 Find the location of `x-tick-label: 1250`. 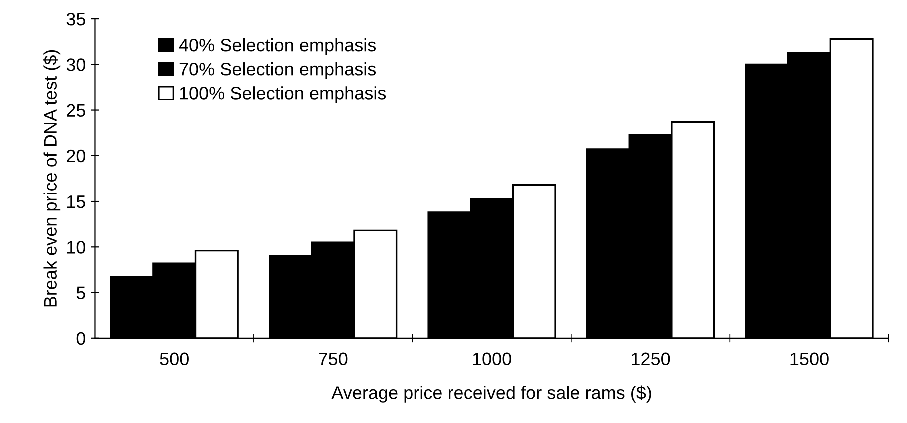

x-tick-label: 1250 is located at coordinates (651, 359).